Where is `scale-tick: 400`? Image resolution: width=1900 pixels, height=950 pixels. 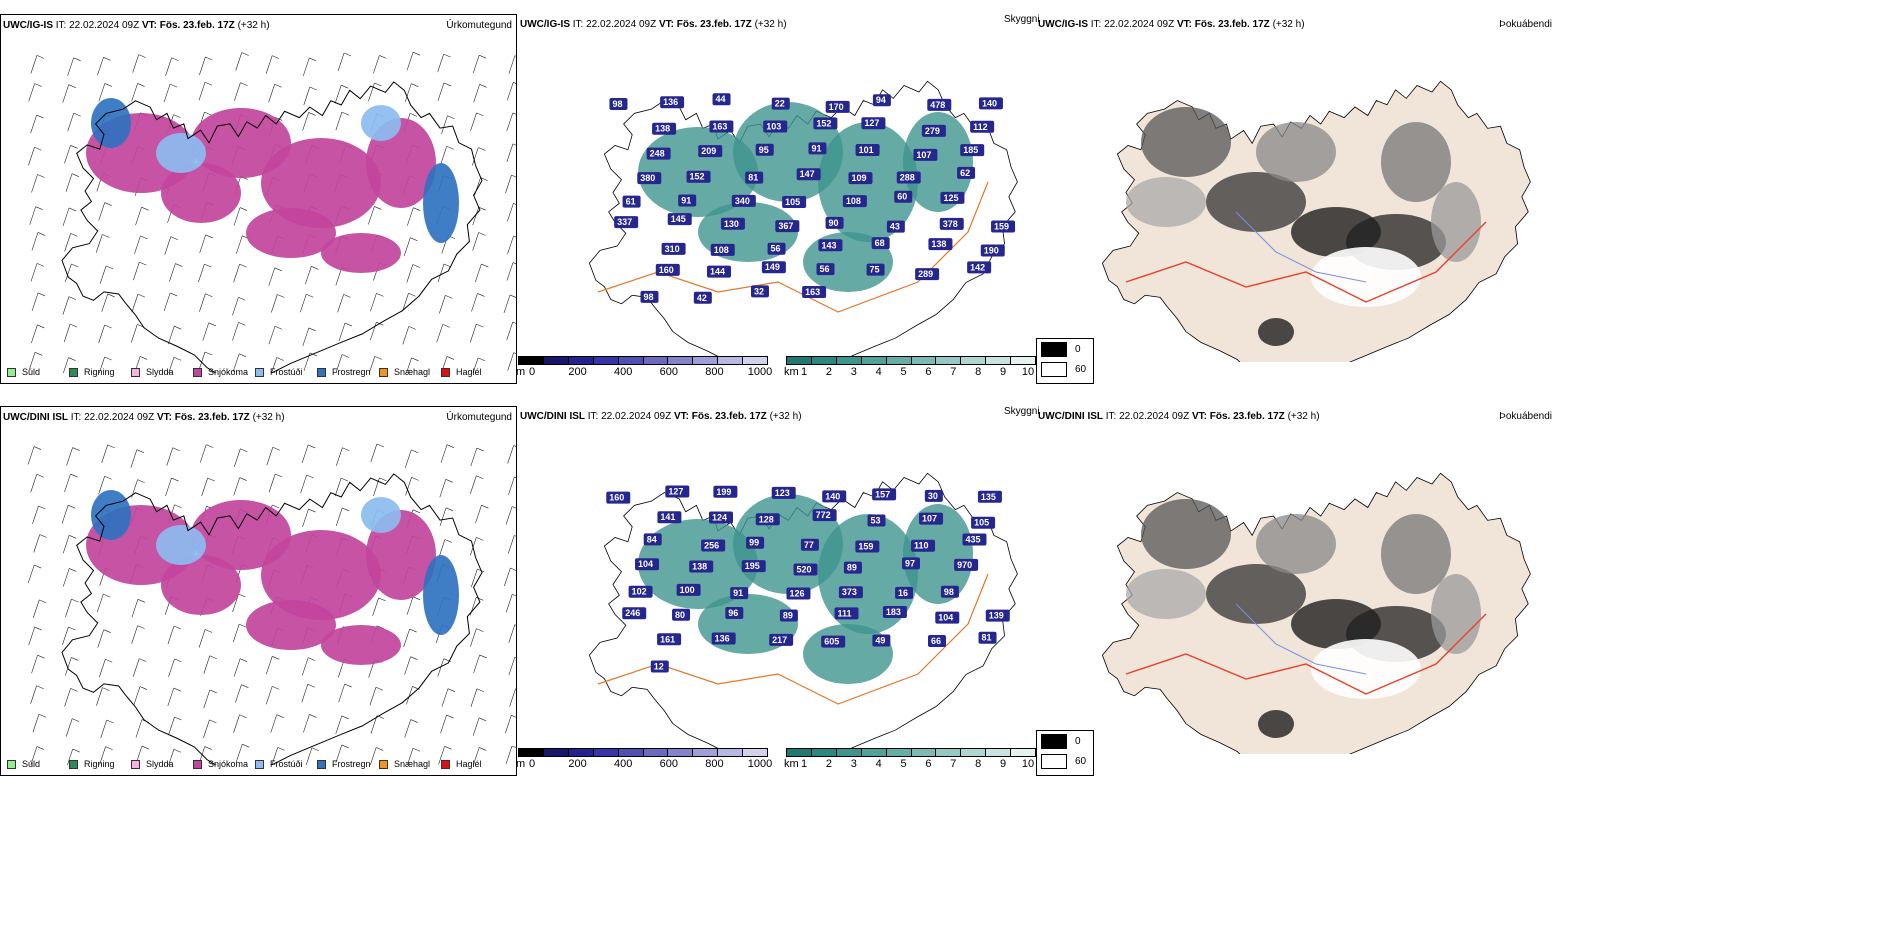 scale-tick: 400 is located at coordinates (623, 764).